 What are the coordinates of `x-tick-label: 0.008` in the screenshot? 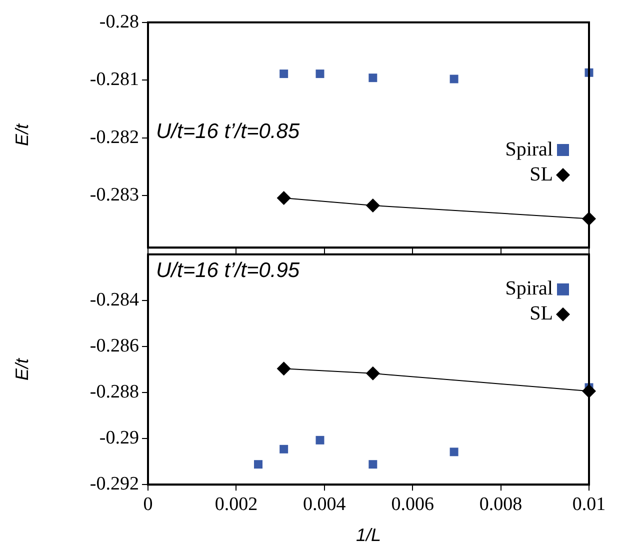 It's located at (500, 504).